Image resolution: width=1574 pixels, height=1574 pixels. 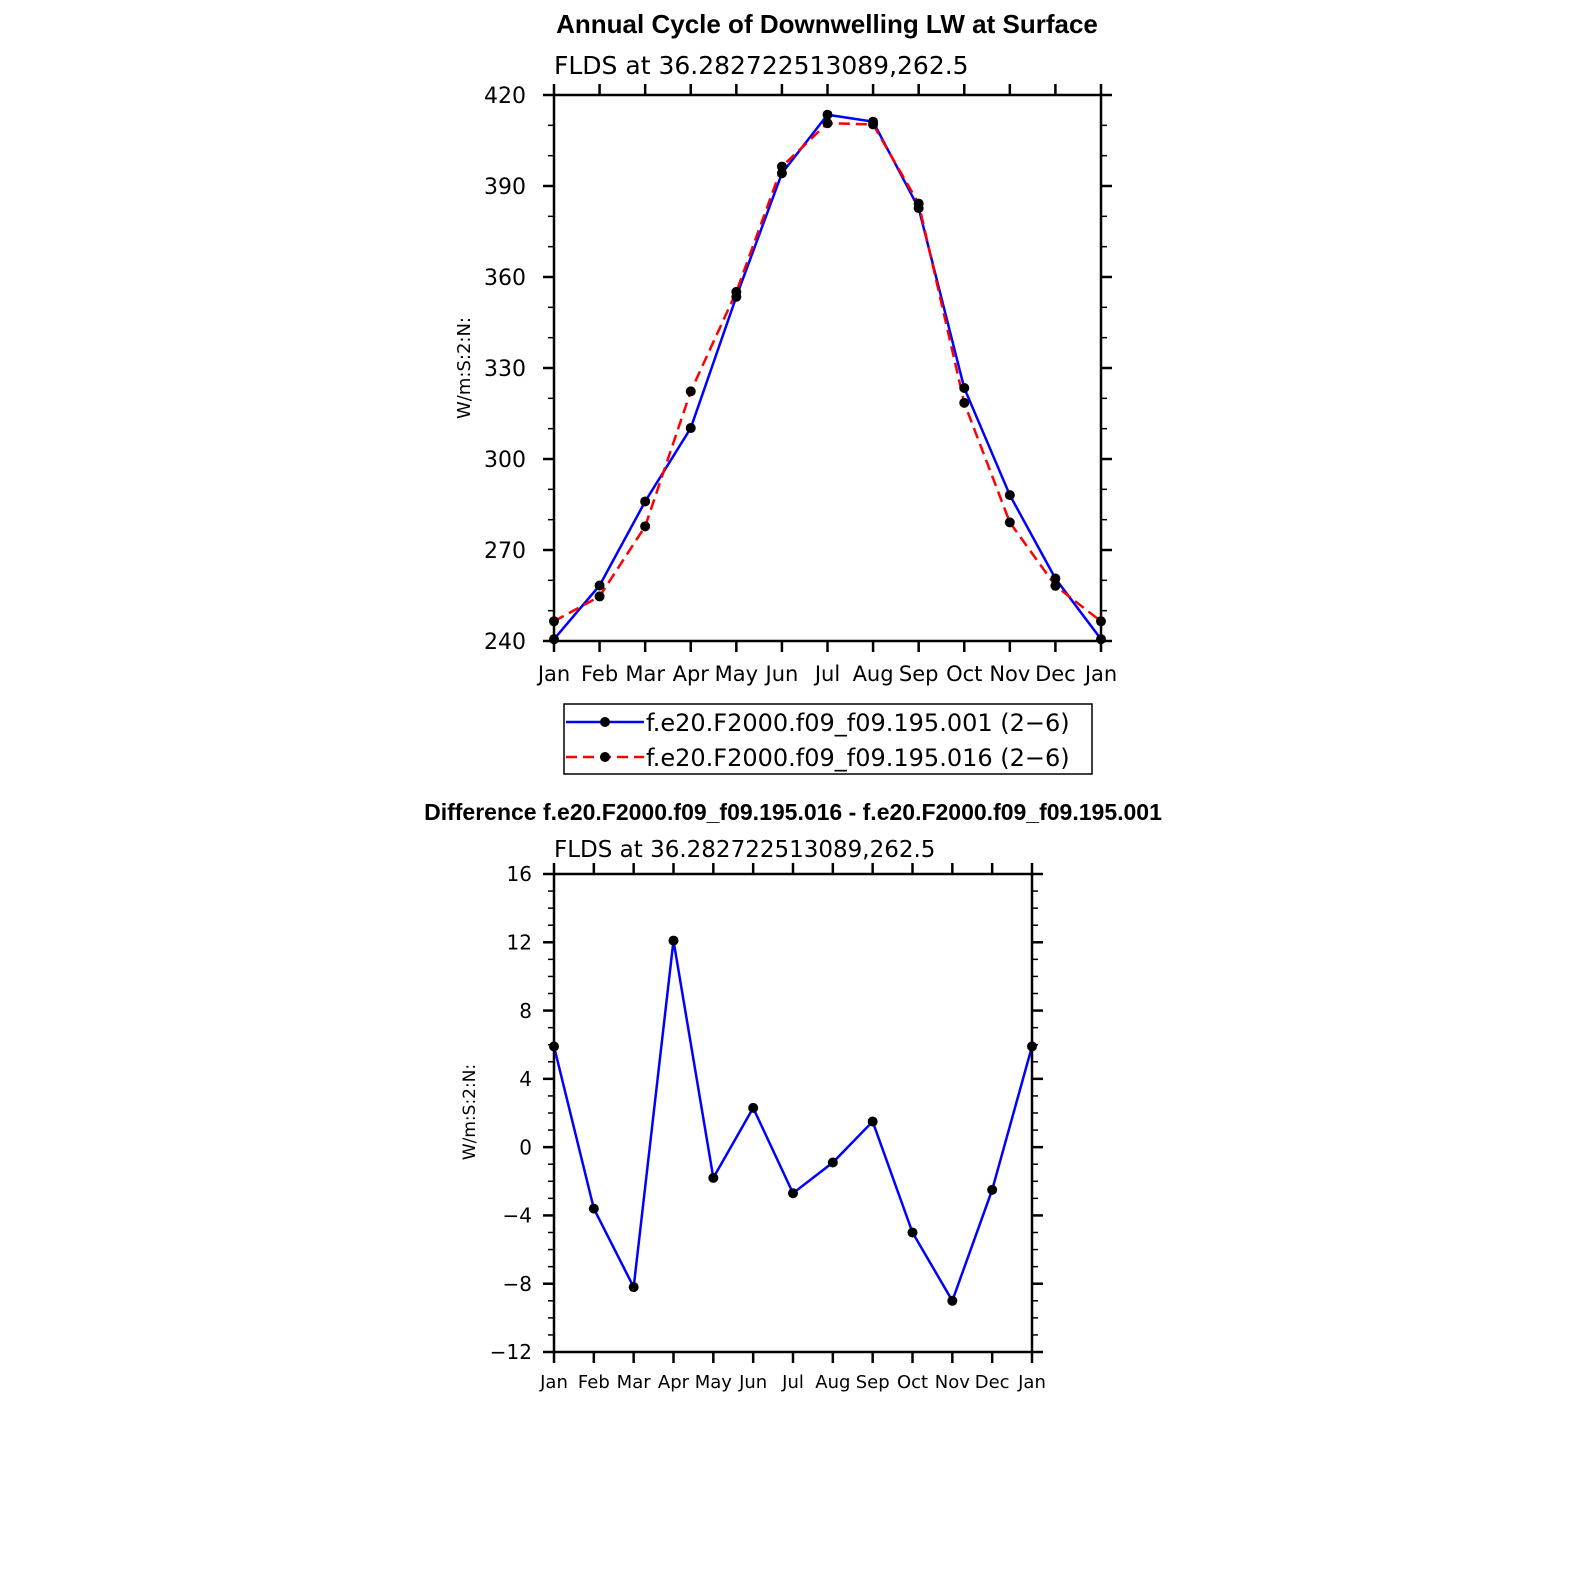 What do you see at coordinates (505, 551) in the screenshot?
I see `y-tick-label: 270` at bounding box center [505, 551].